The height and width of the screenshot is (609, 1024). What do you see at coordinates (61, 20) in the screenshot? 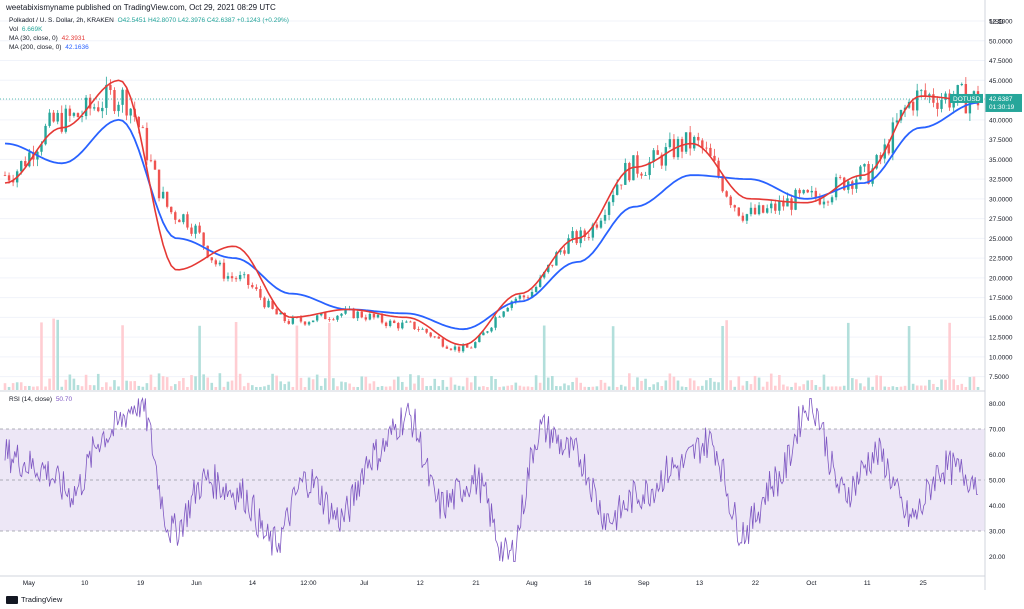
I see `symbol-name: Polkadot / U. S. Dollar, 2h, KRAKEN` at bounding box center [61, 20].